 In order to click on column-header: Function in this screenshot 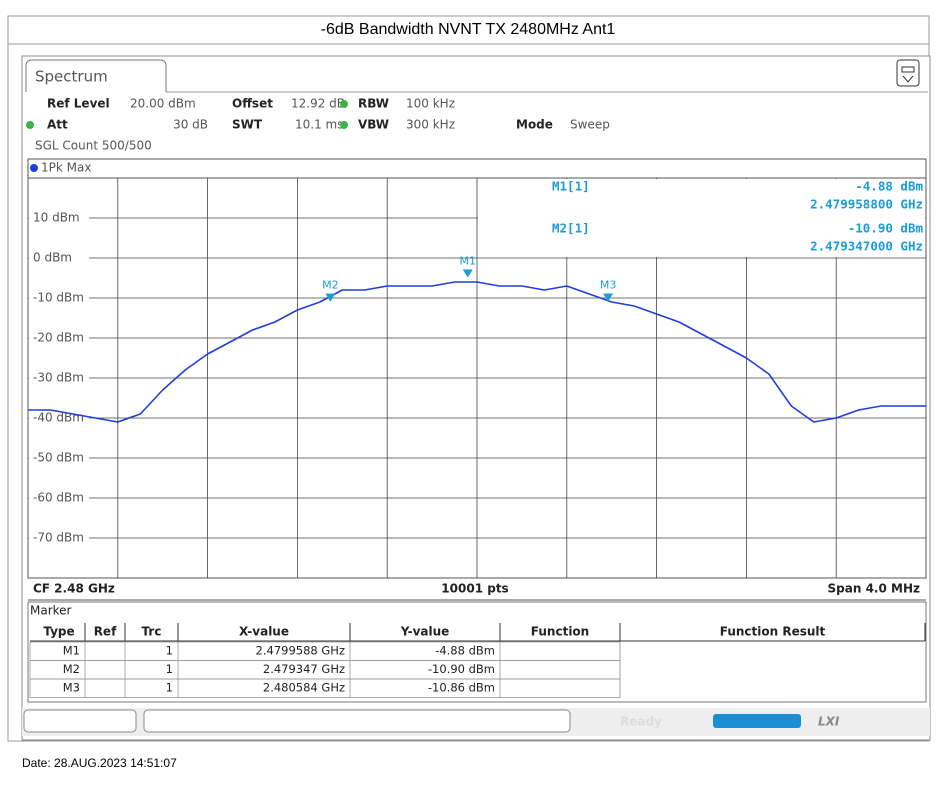, I will do `click(560, 632)`.